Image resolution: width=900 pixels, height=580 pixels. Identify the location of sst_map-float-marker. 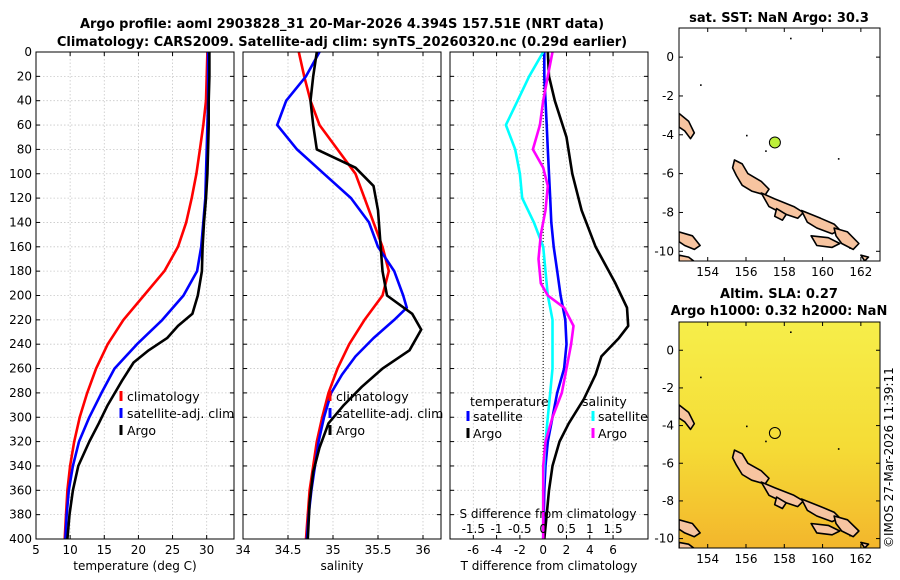
(774, 142).